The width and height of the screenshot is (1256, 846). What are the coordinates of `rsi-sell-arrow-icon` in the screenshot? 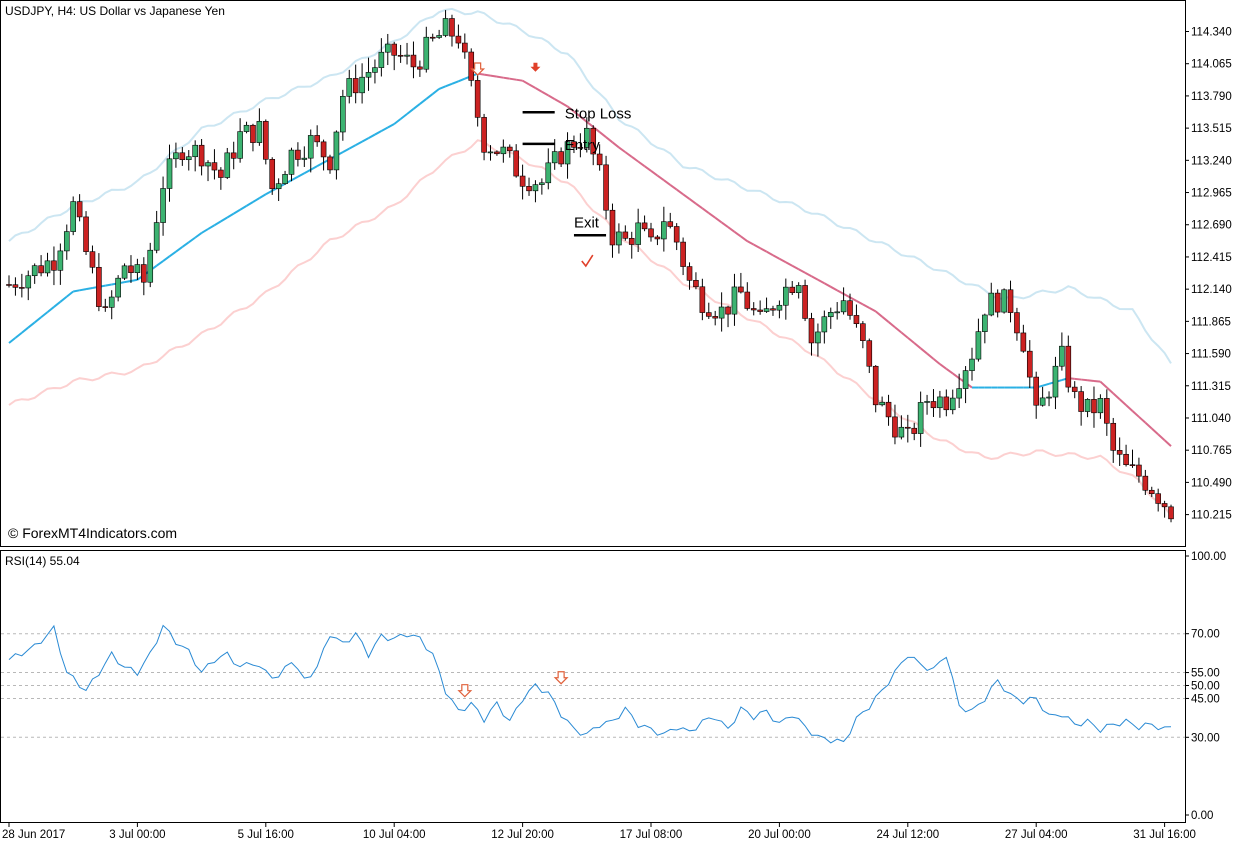 It's located at (465, 691).